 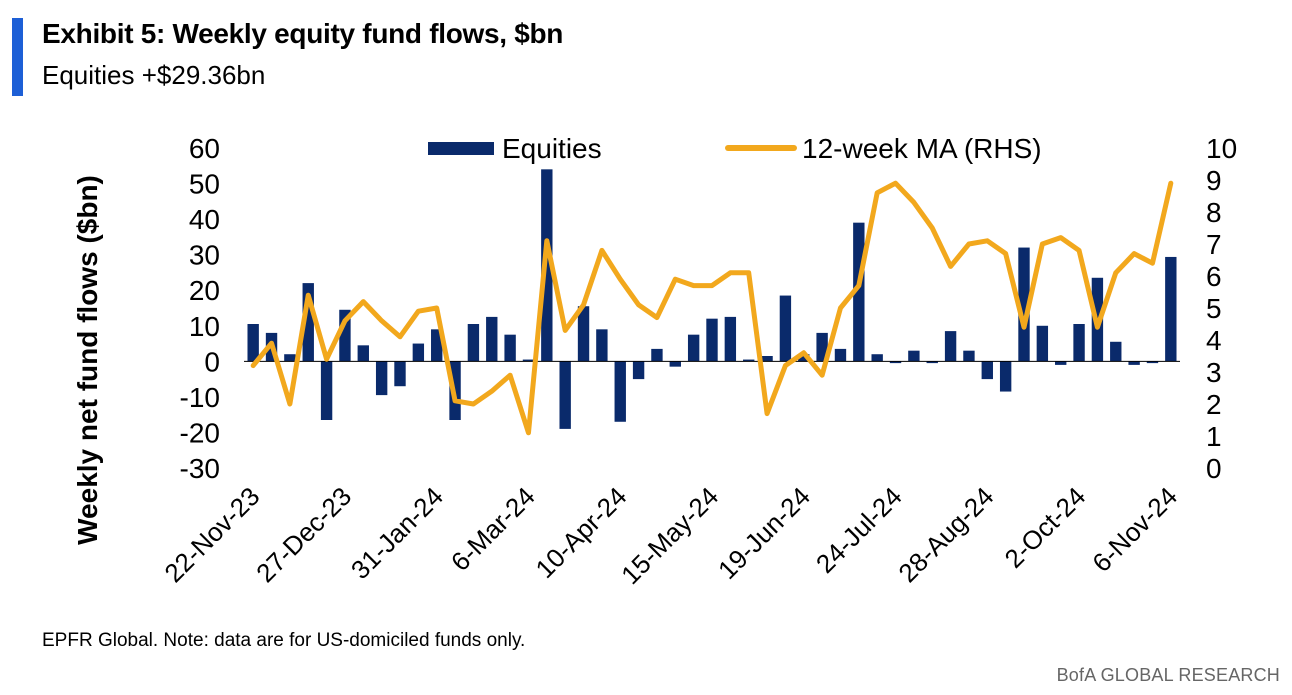 I want to click on x-tick-label: 2-Oct-24, so click(x=1045, y=527).